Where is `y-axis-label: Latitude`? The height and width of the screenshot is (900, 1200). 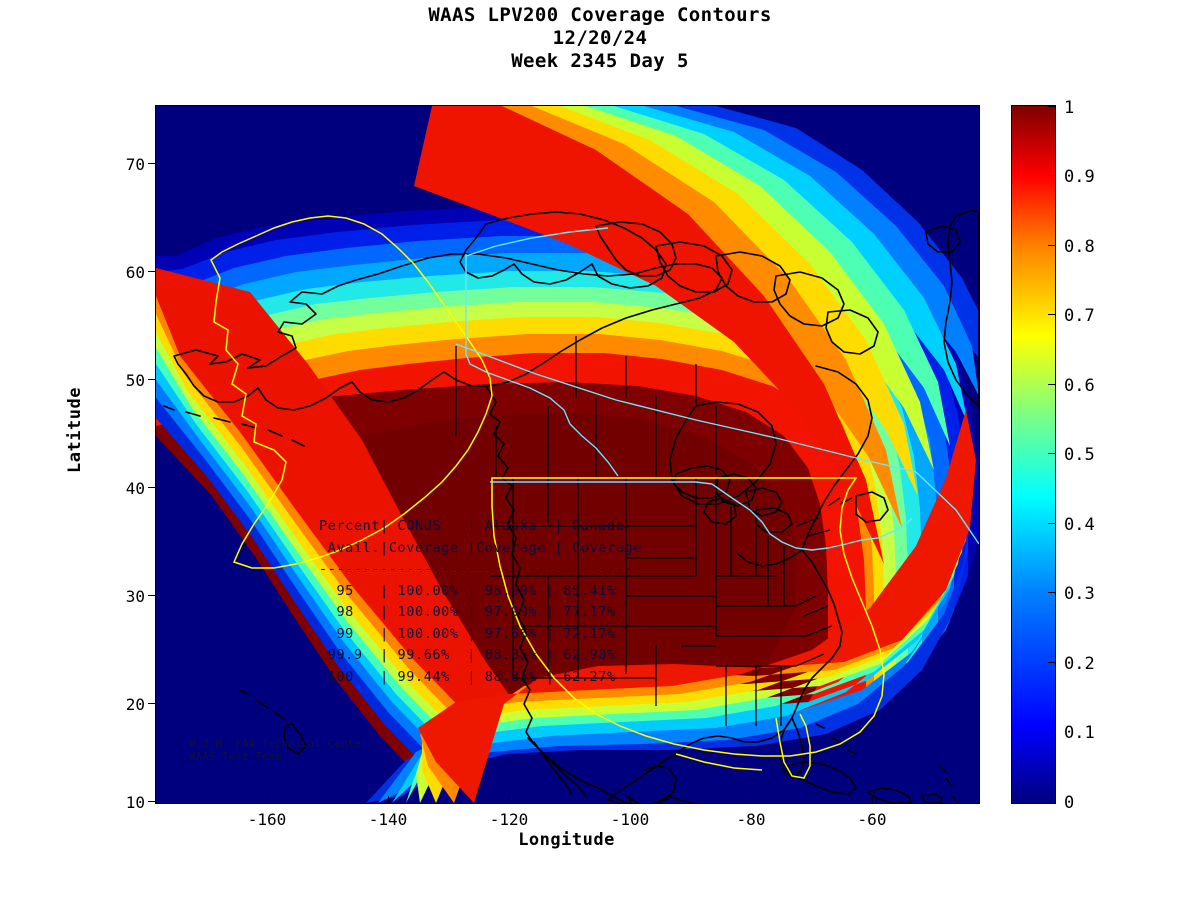 y-axis-label: Latitude is located at coordinates (75, 430).